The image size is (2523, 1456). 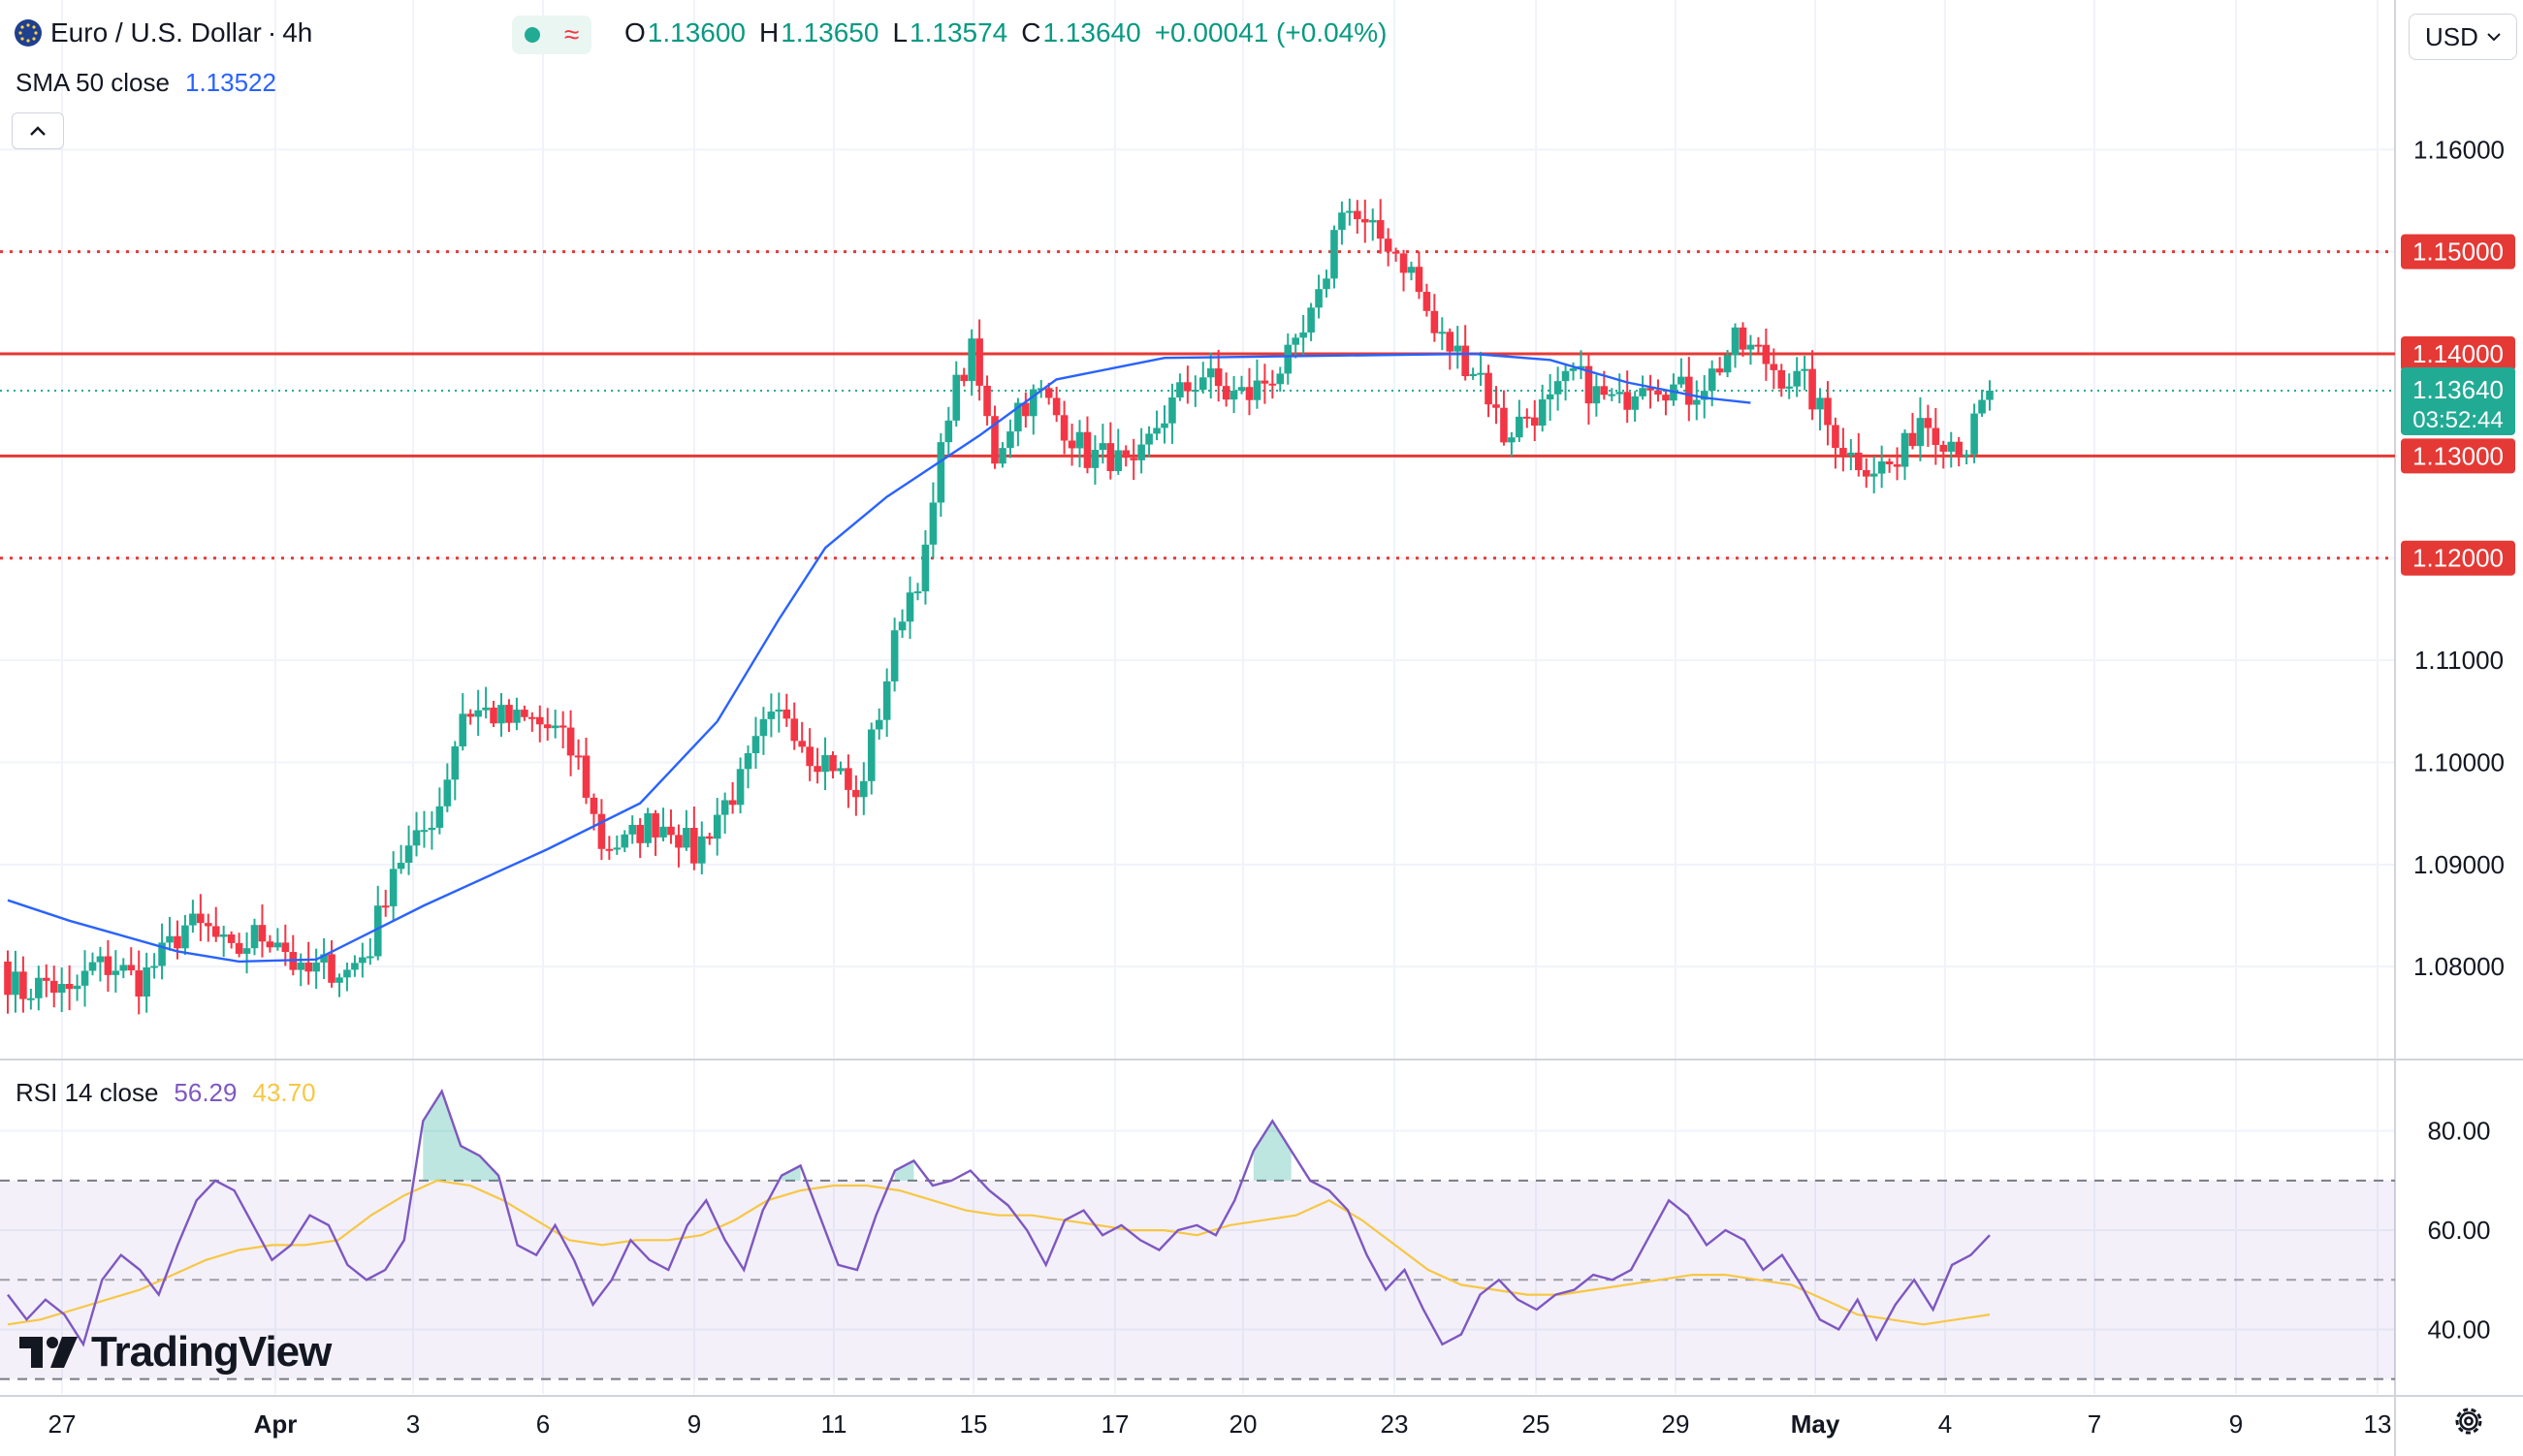 I want to click on symbol-header: Euro / U.S. Dollar · 4h, so click(x=163, y=32).